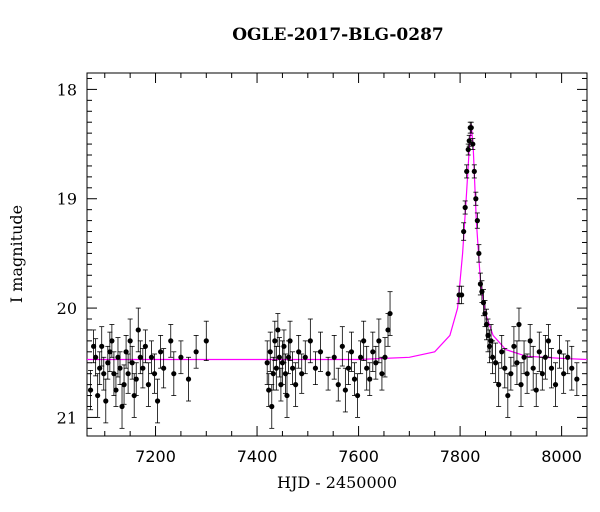 The image size is (600, 512). Describe the element at coordinates (67, 417) in the screenshot. I see `y-tick-label: 21` at that location.